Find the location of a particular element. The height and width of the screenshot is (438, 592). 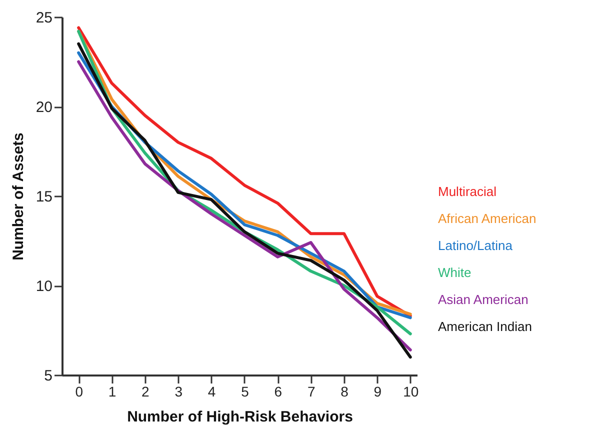

y-axis-title: Number of Assets is located at coordinates (18, 196).